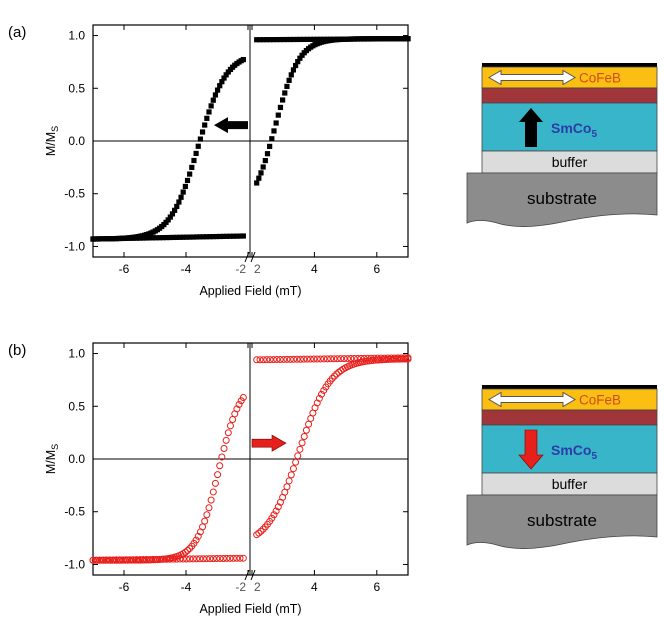  I want to click on shift-arrow-left, so click(231, 125).